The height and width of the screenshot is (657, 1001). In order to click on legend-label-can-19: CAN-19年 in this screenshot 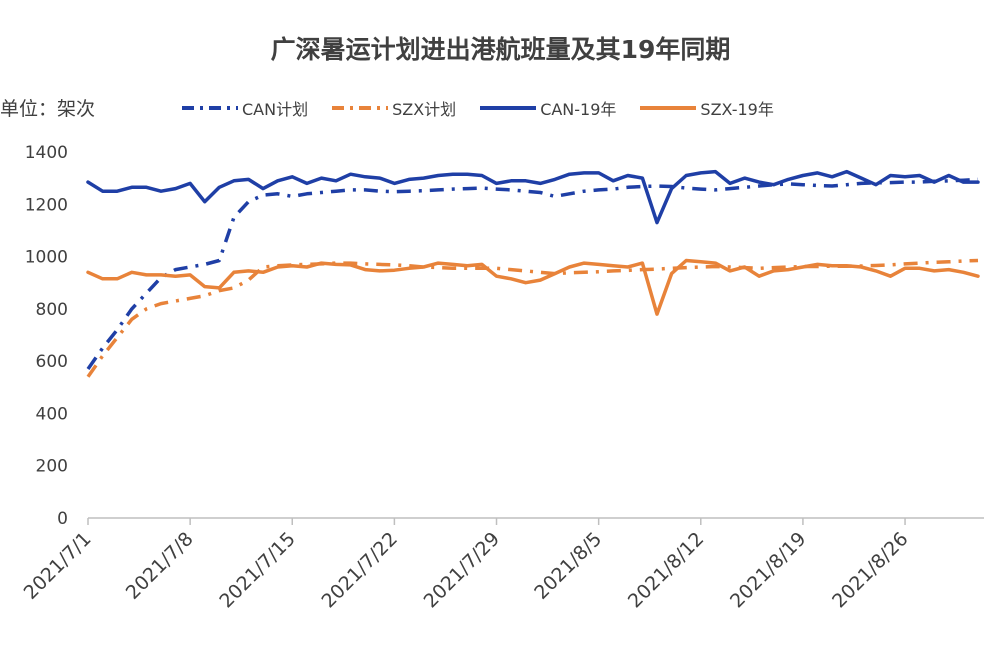, I will do `click(578, 109)`.